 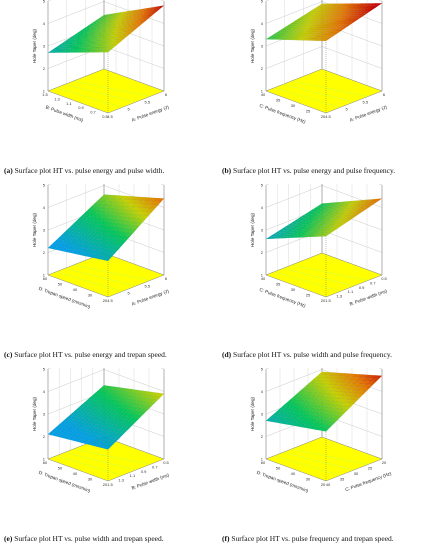 I want to click on y-tick-label: 60, so click(x=263, y=462).